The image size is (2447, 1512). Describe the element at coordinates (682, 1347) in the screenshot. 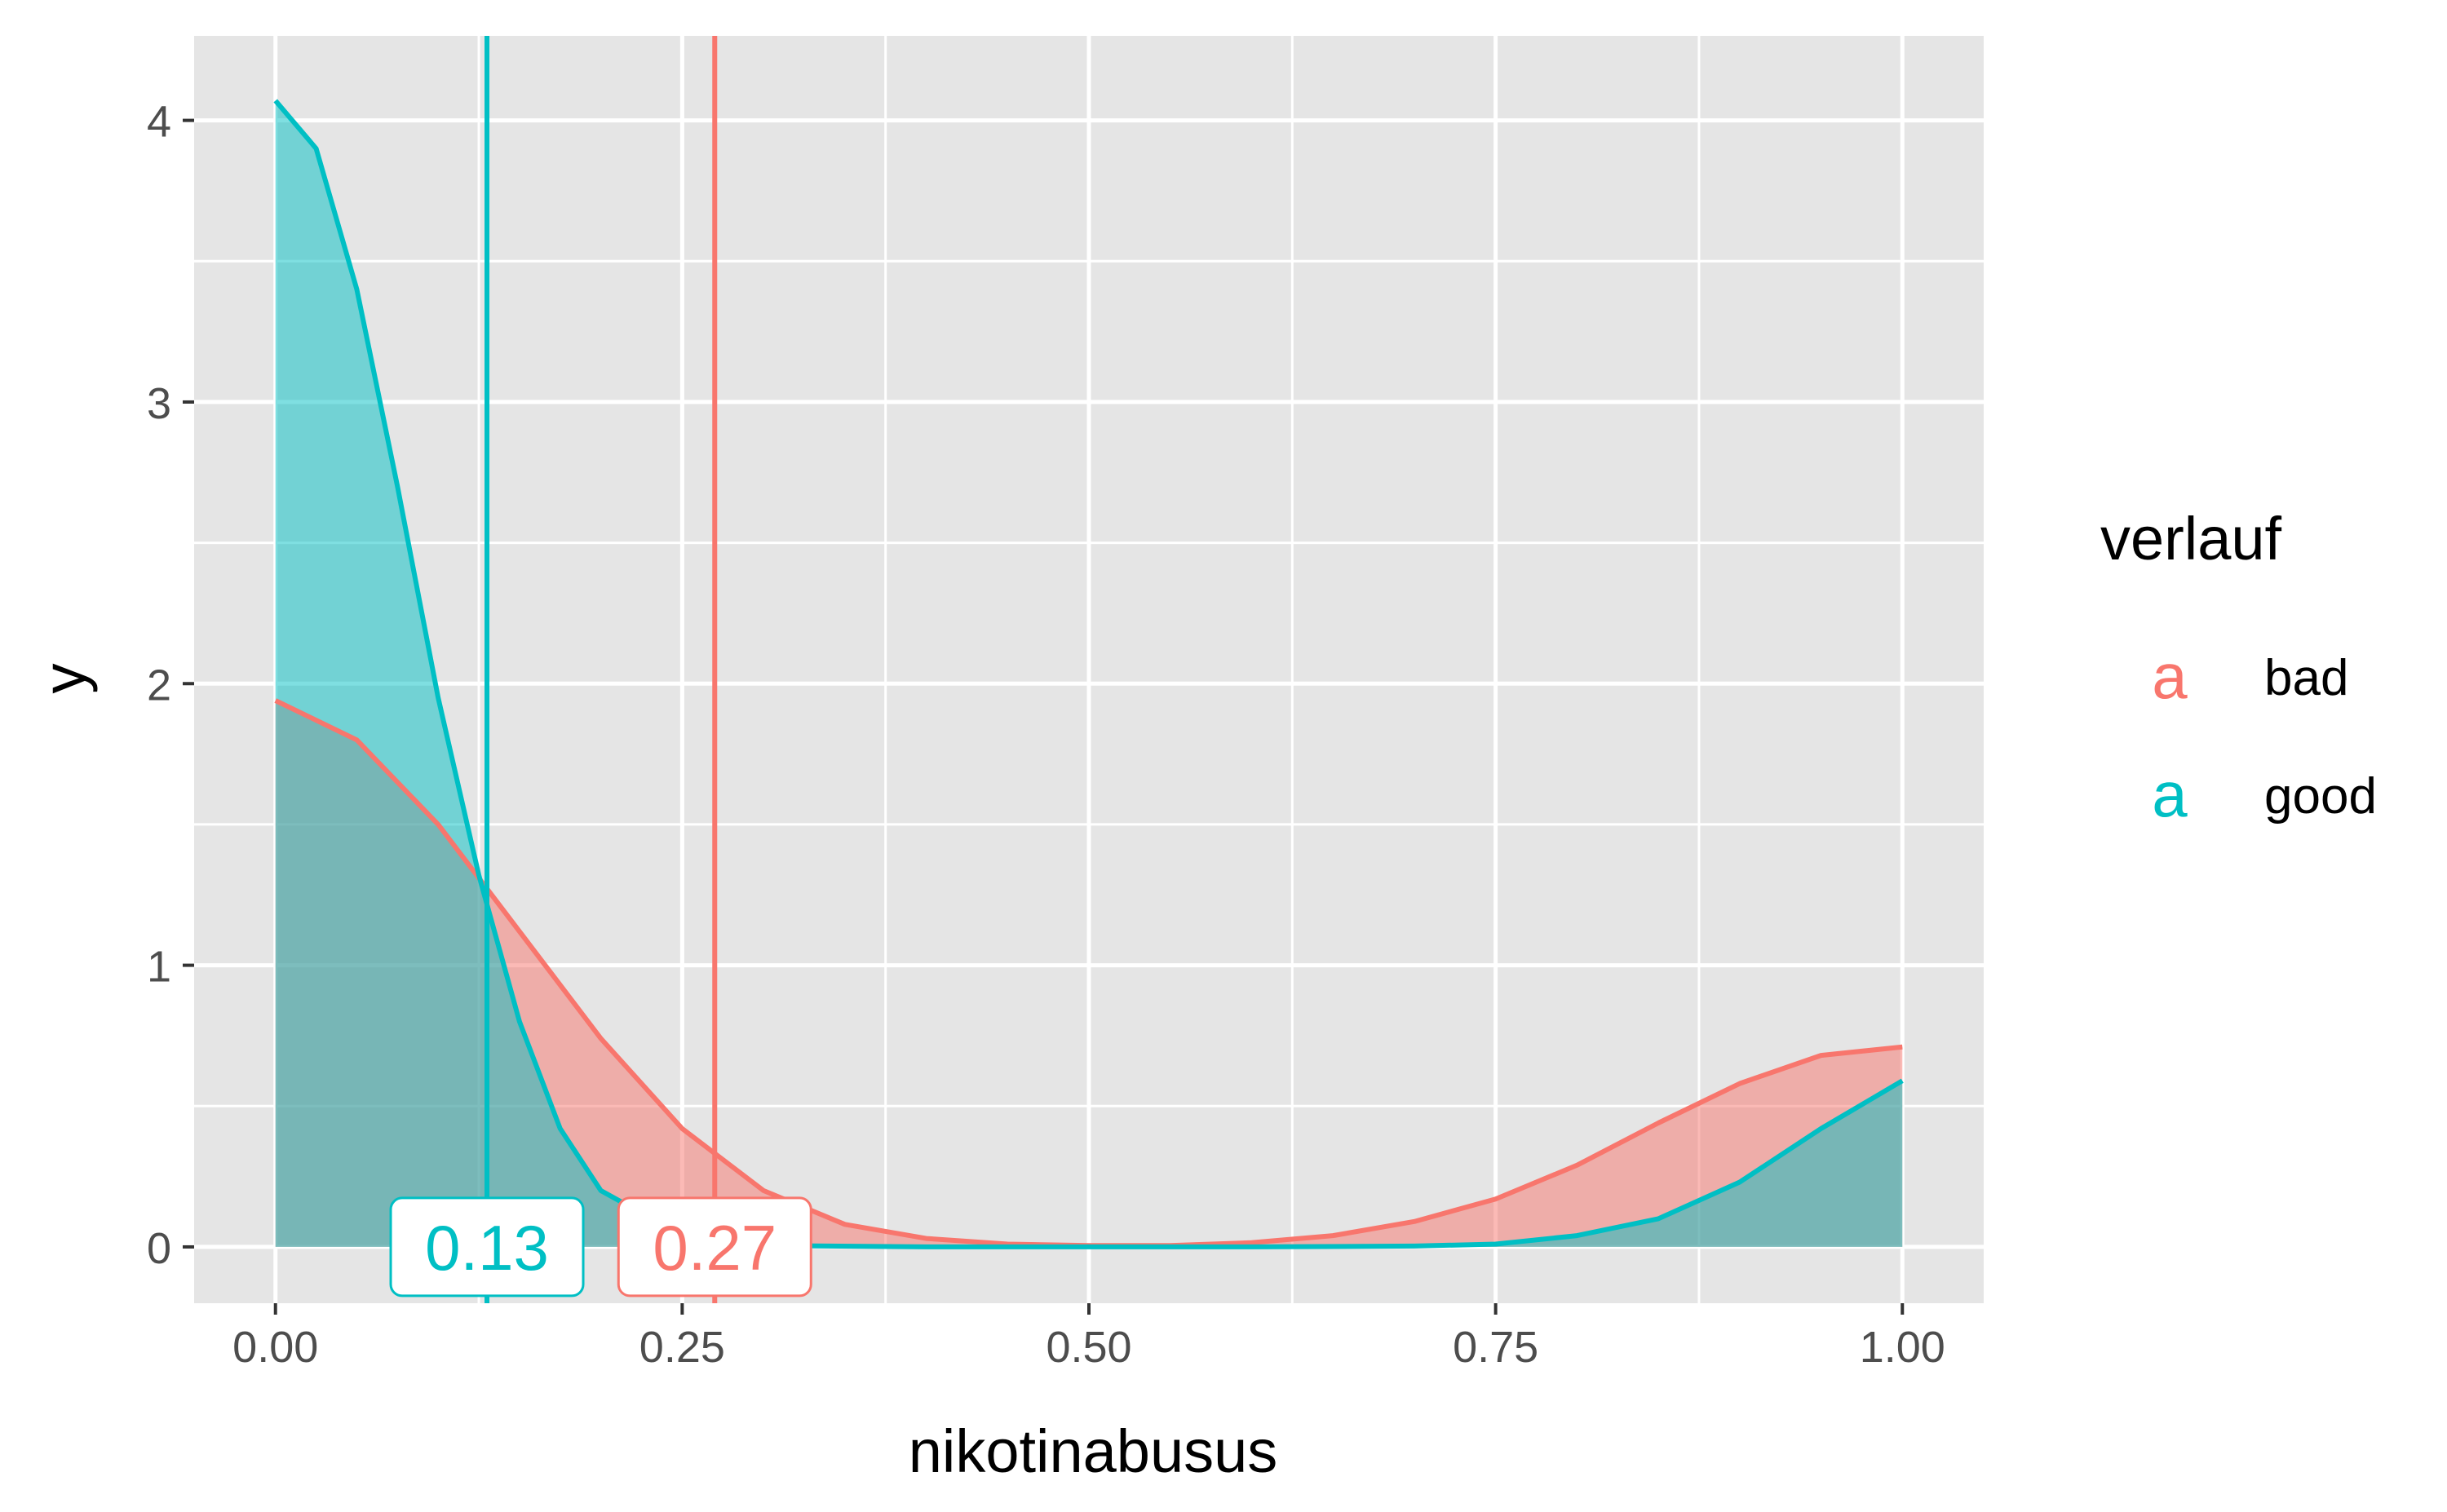

I see `x-tick-label: 0.25` at that location.